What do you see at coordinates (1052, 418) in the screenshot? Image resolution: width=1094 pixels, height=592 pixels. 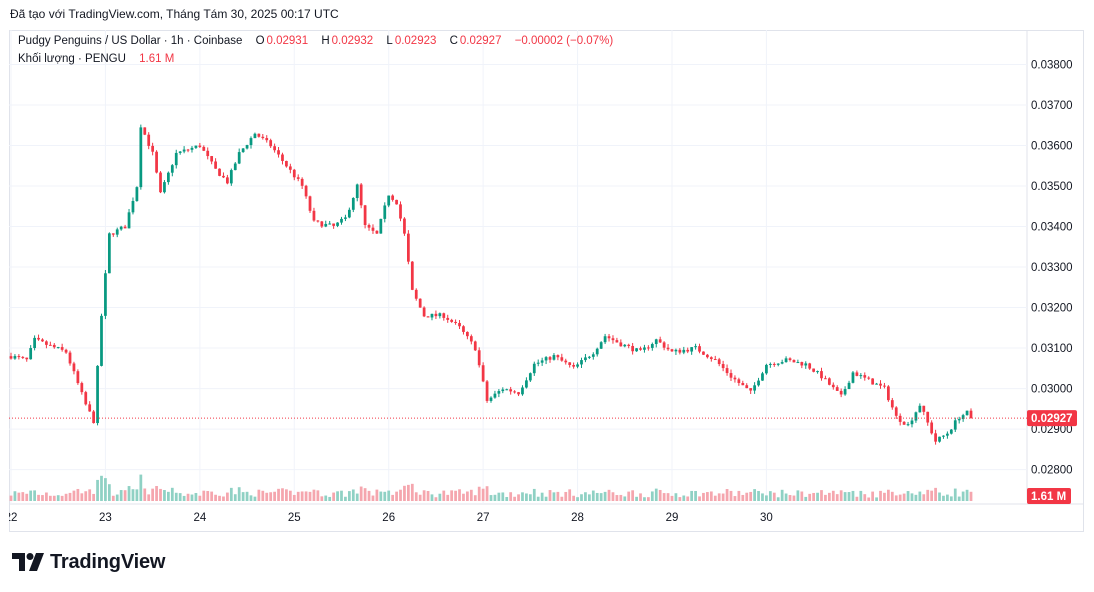 I see `last-price-tag-bg` at bounding box center [1052, 418].